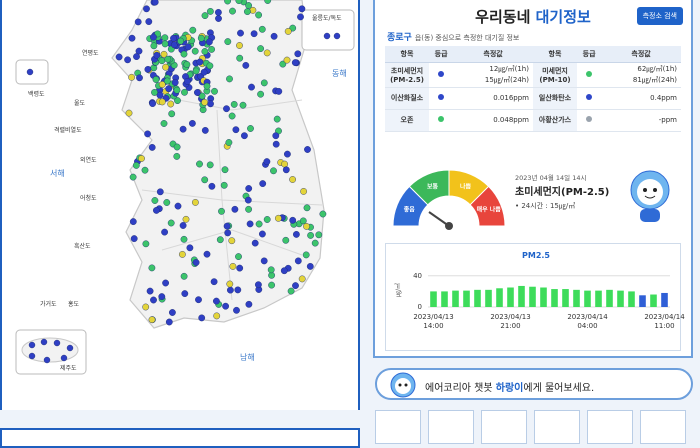 This screenshot has width=700, height=448. I want to click on title-accent: 대기정보, so click(563, 17).